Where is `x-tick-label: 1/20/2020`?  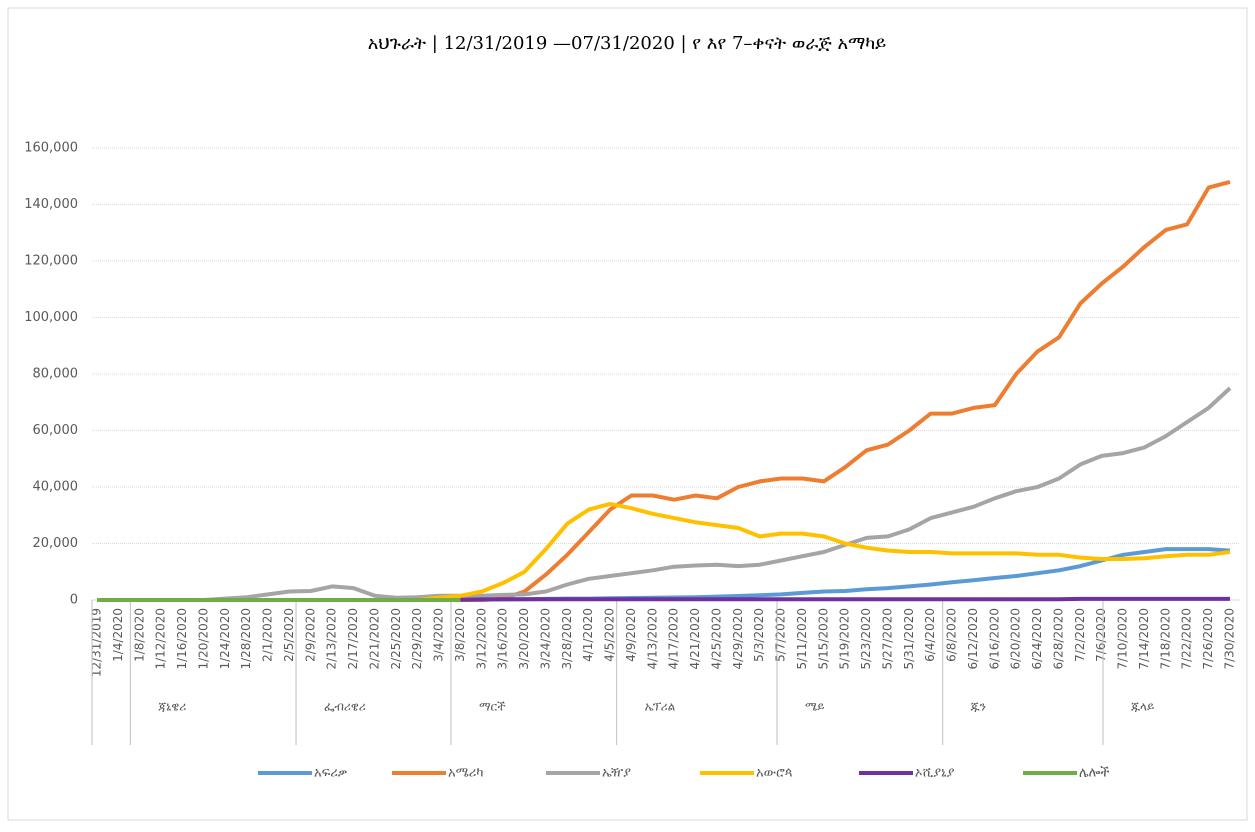
x-tick-label: 1/20/2020 is located at coordinates (203, 639).